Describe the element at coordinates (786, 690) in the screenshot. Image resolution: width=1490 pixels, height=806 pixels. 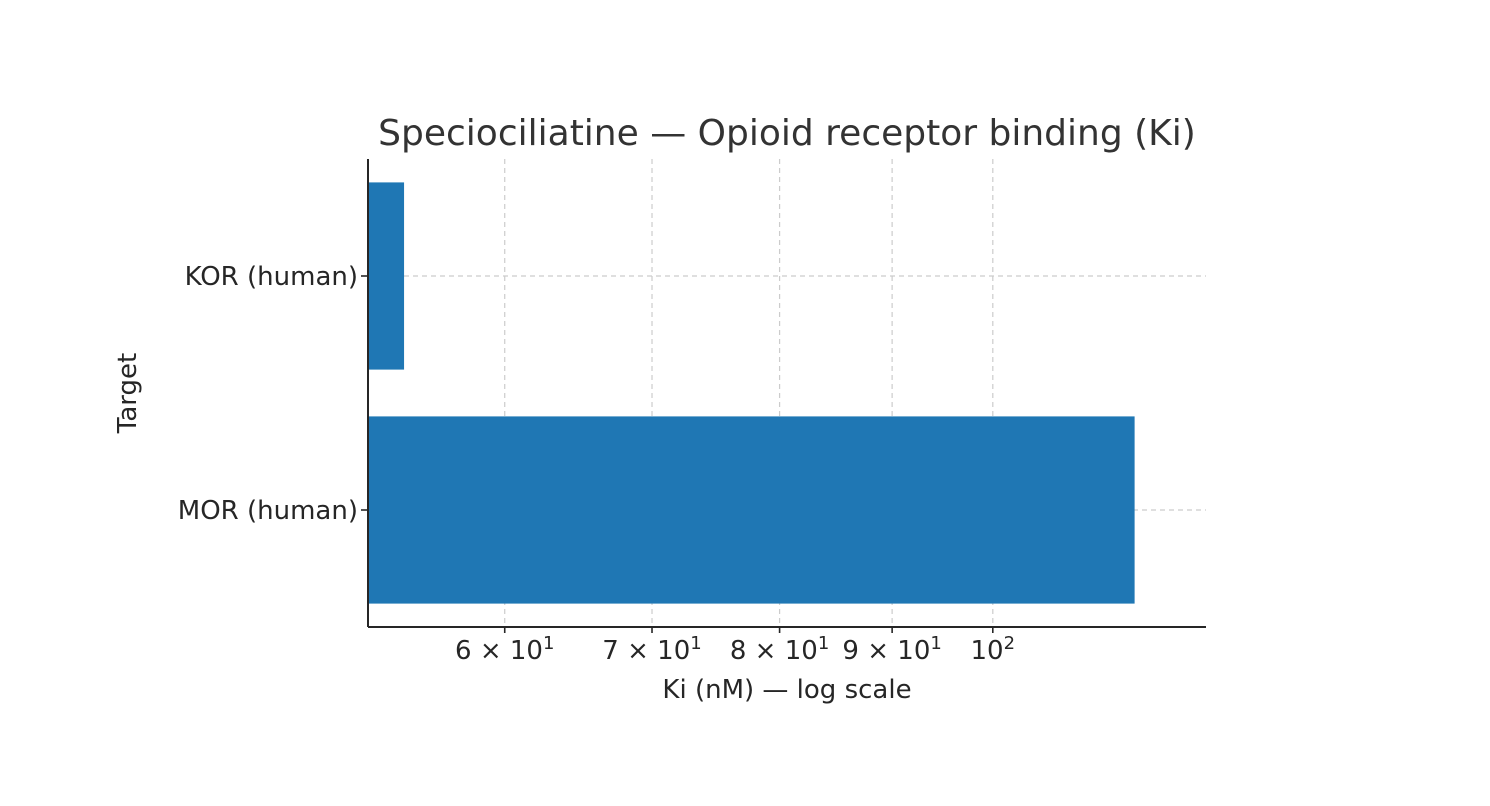
I see `x-axis-label: Ki (nM) — log scale` at that location.